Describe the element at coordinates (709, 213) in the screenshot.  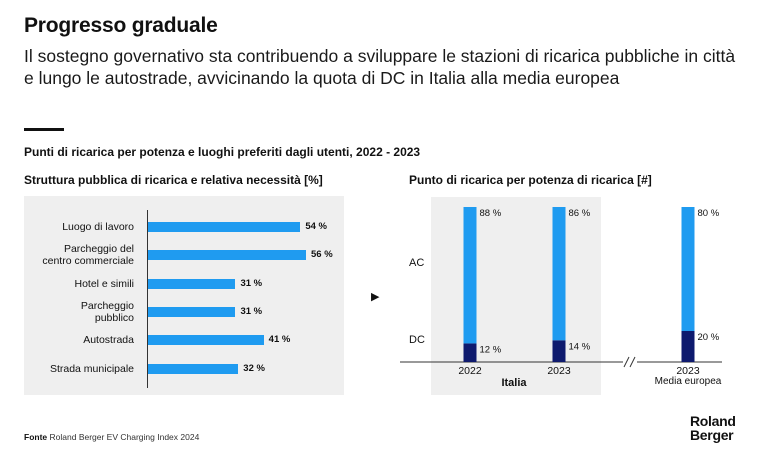
I see `ac-value-label: 80 %` at that location.